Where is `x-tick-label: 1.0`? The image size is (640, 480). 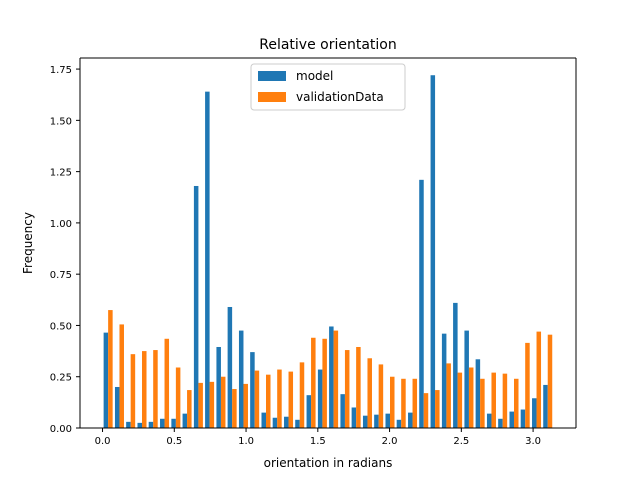 x-tick-label: 1.0 is located at coordinates (246, 441).